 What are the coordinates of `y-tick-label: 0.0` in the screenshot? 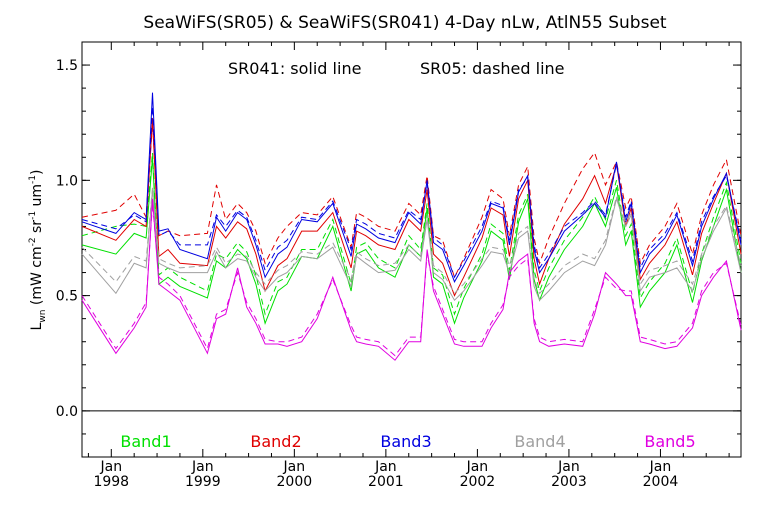 It's located at (67, 412).